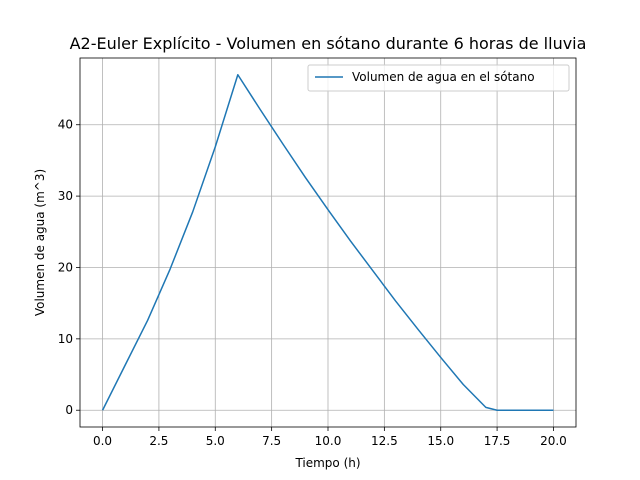 The image size is (640, 480). What do you see at coordinates (65, 339) in the screenshot?
I see `y-tick-label: 10` at bounding box center [65, 339].